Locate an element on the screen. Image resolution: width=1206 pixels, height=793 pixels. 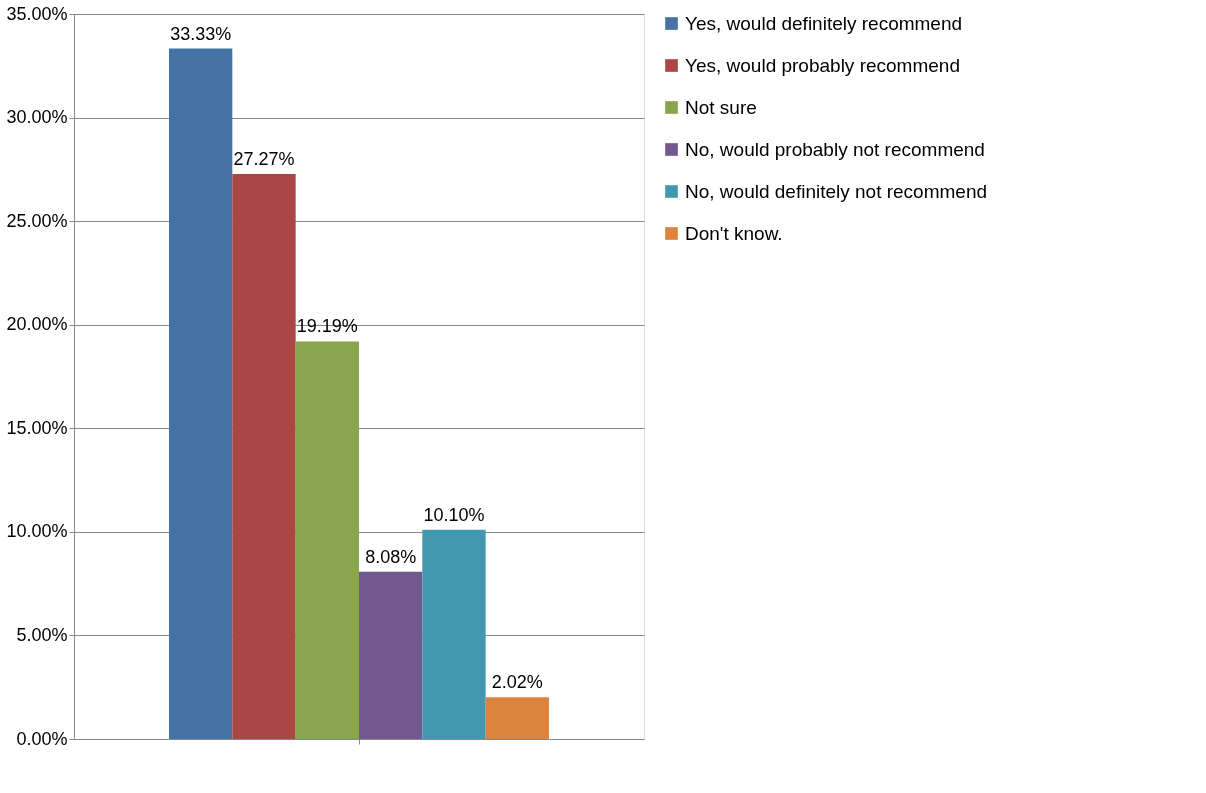
y-tick-label: 10.00% is located at coordinates (37, 531).